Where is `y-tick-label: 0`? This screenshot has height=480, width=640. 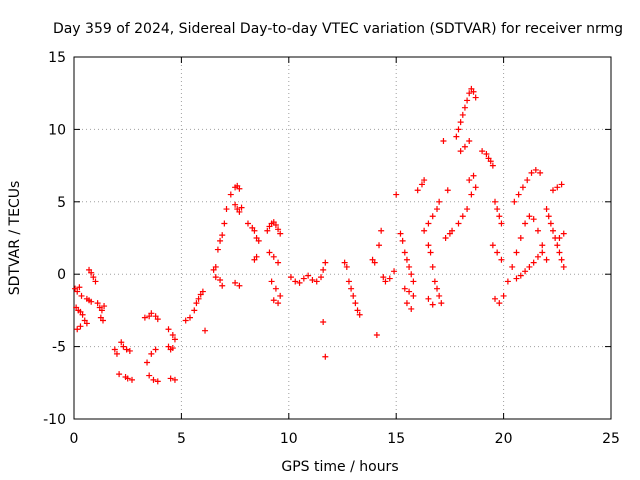 y-tick-label: 0 is located at coordinates (61, 275).